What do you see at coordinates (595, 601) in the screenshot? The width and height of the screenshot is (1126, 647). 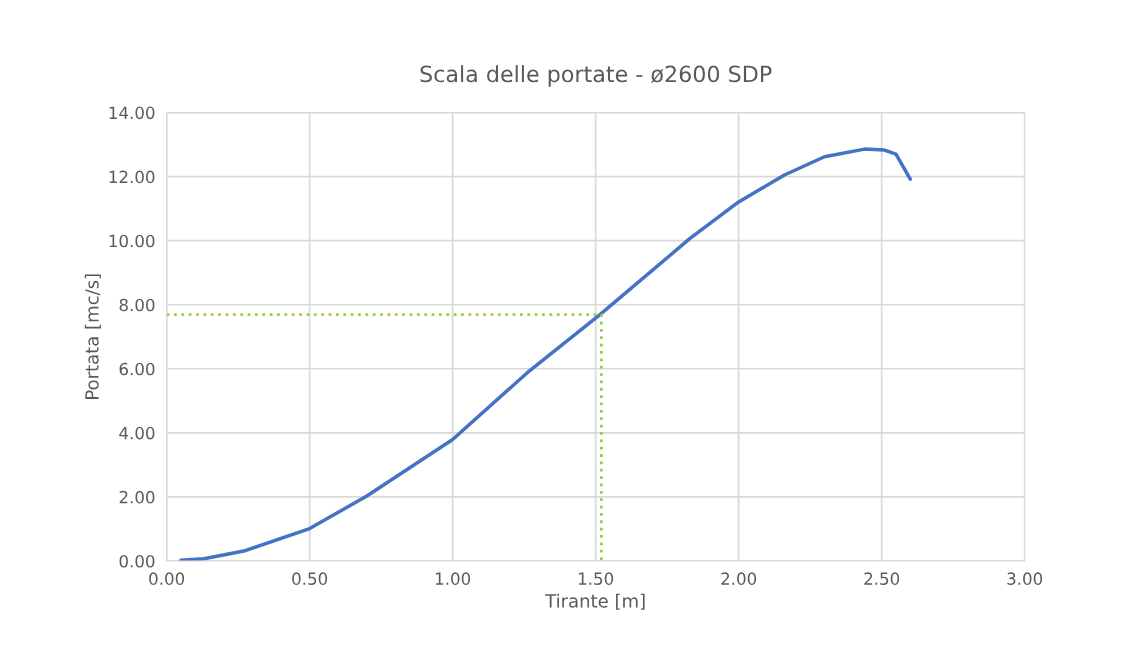 I see `x-axis-title: Tirante [m]` at bounding box center [595, 601].